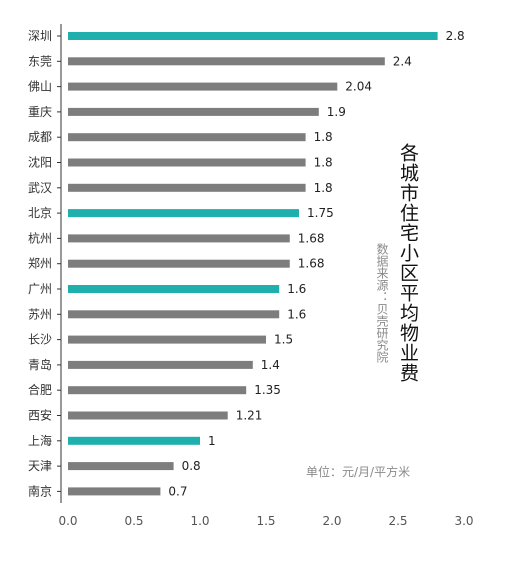 Image resolution: width=528 pixels, height=563 pixels. What do you see at coordinates (167, 339) in the screenshot?
I see `bar-长沙` at bounding box center [167, 339].